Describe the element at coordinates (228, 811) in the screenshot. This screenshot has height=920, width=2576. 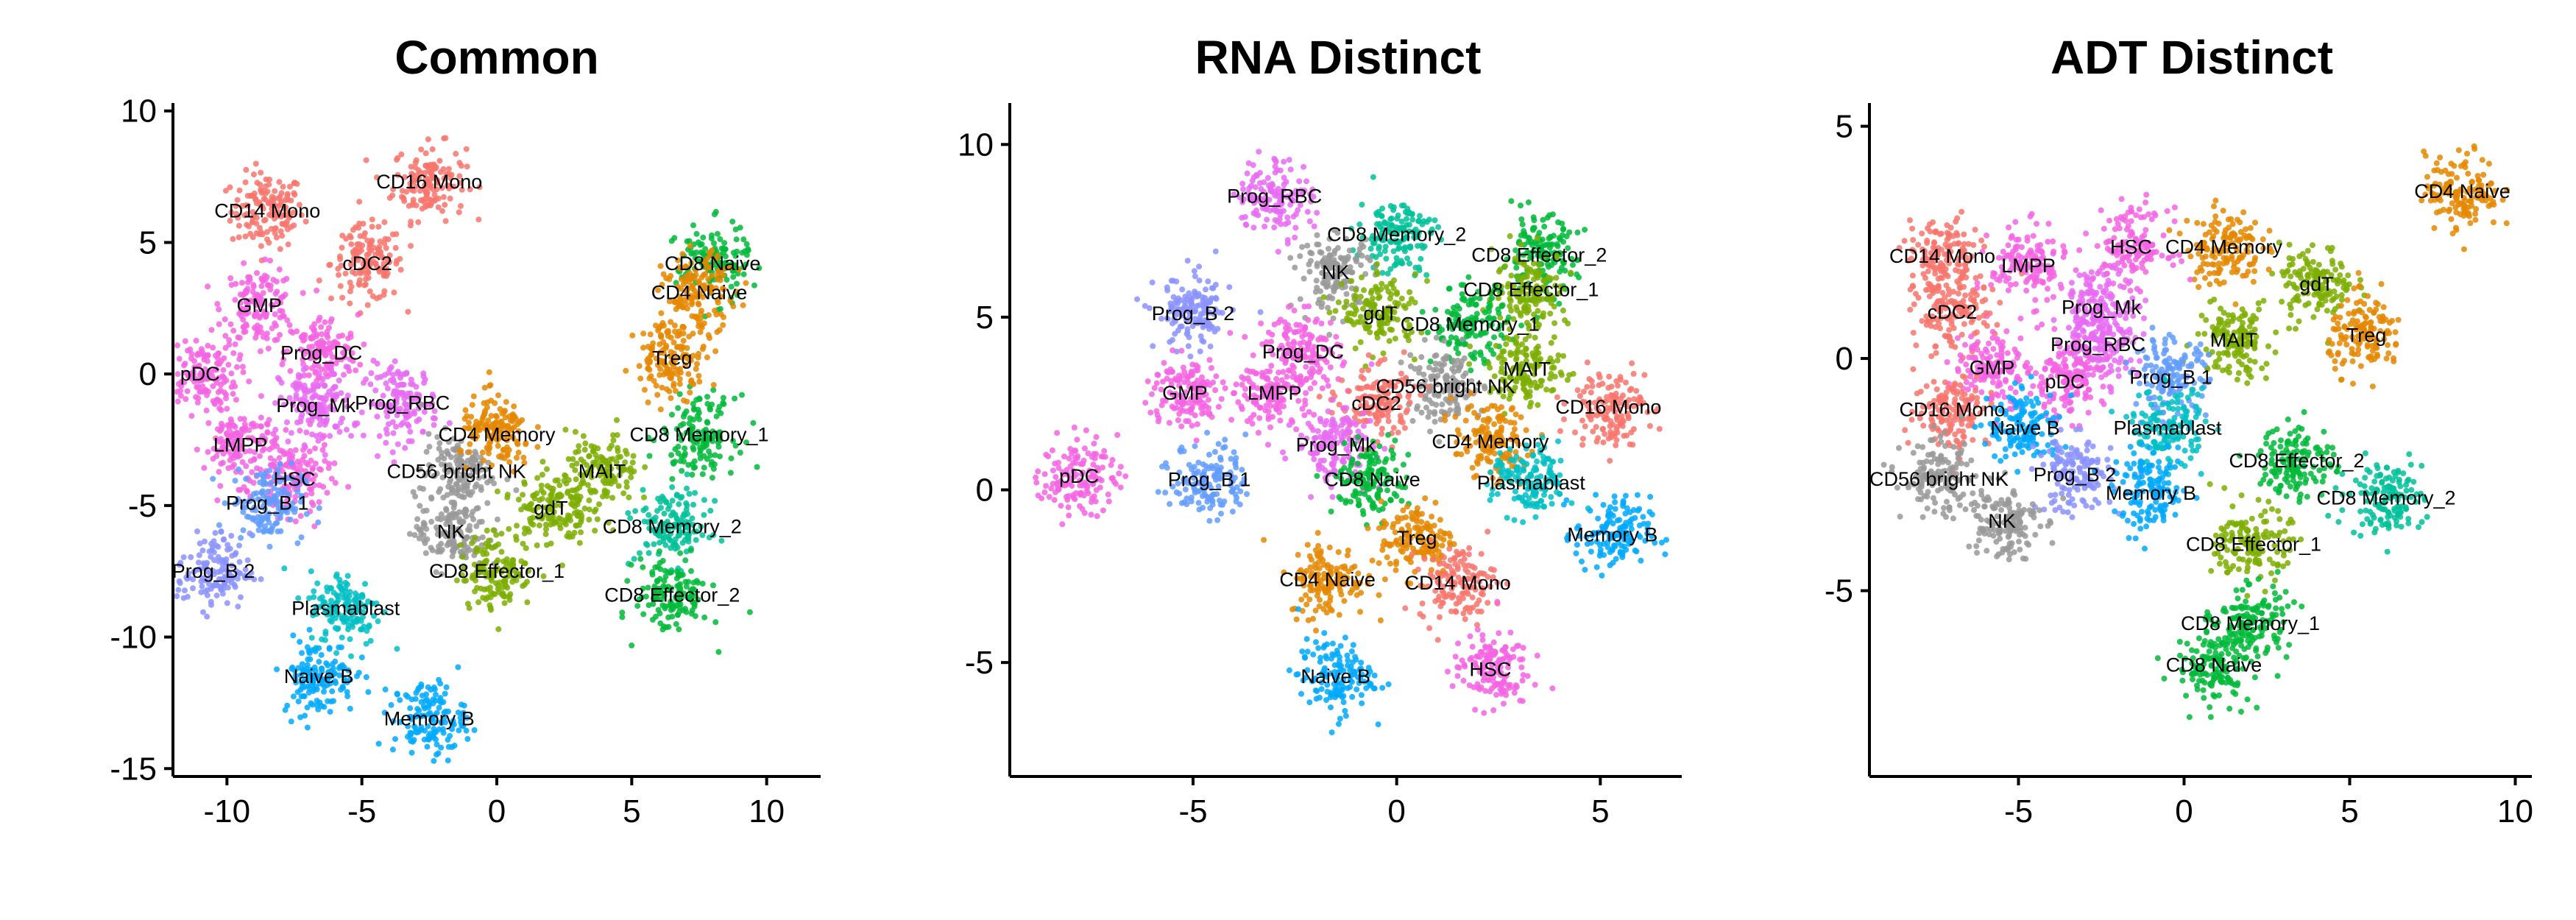
I see `x-tick-label: -10` at that location.